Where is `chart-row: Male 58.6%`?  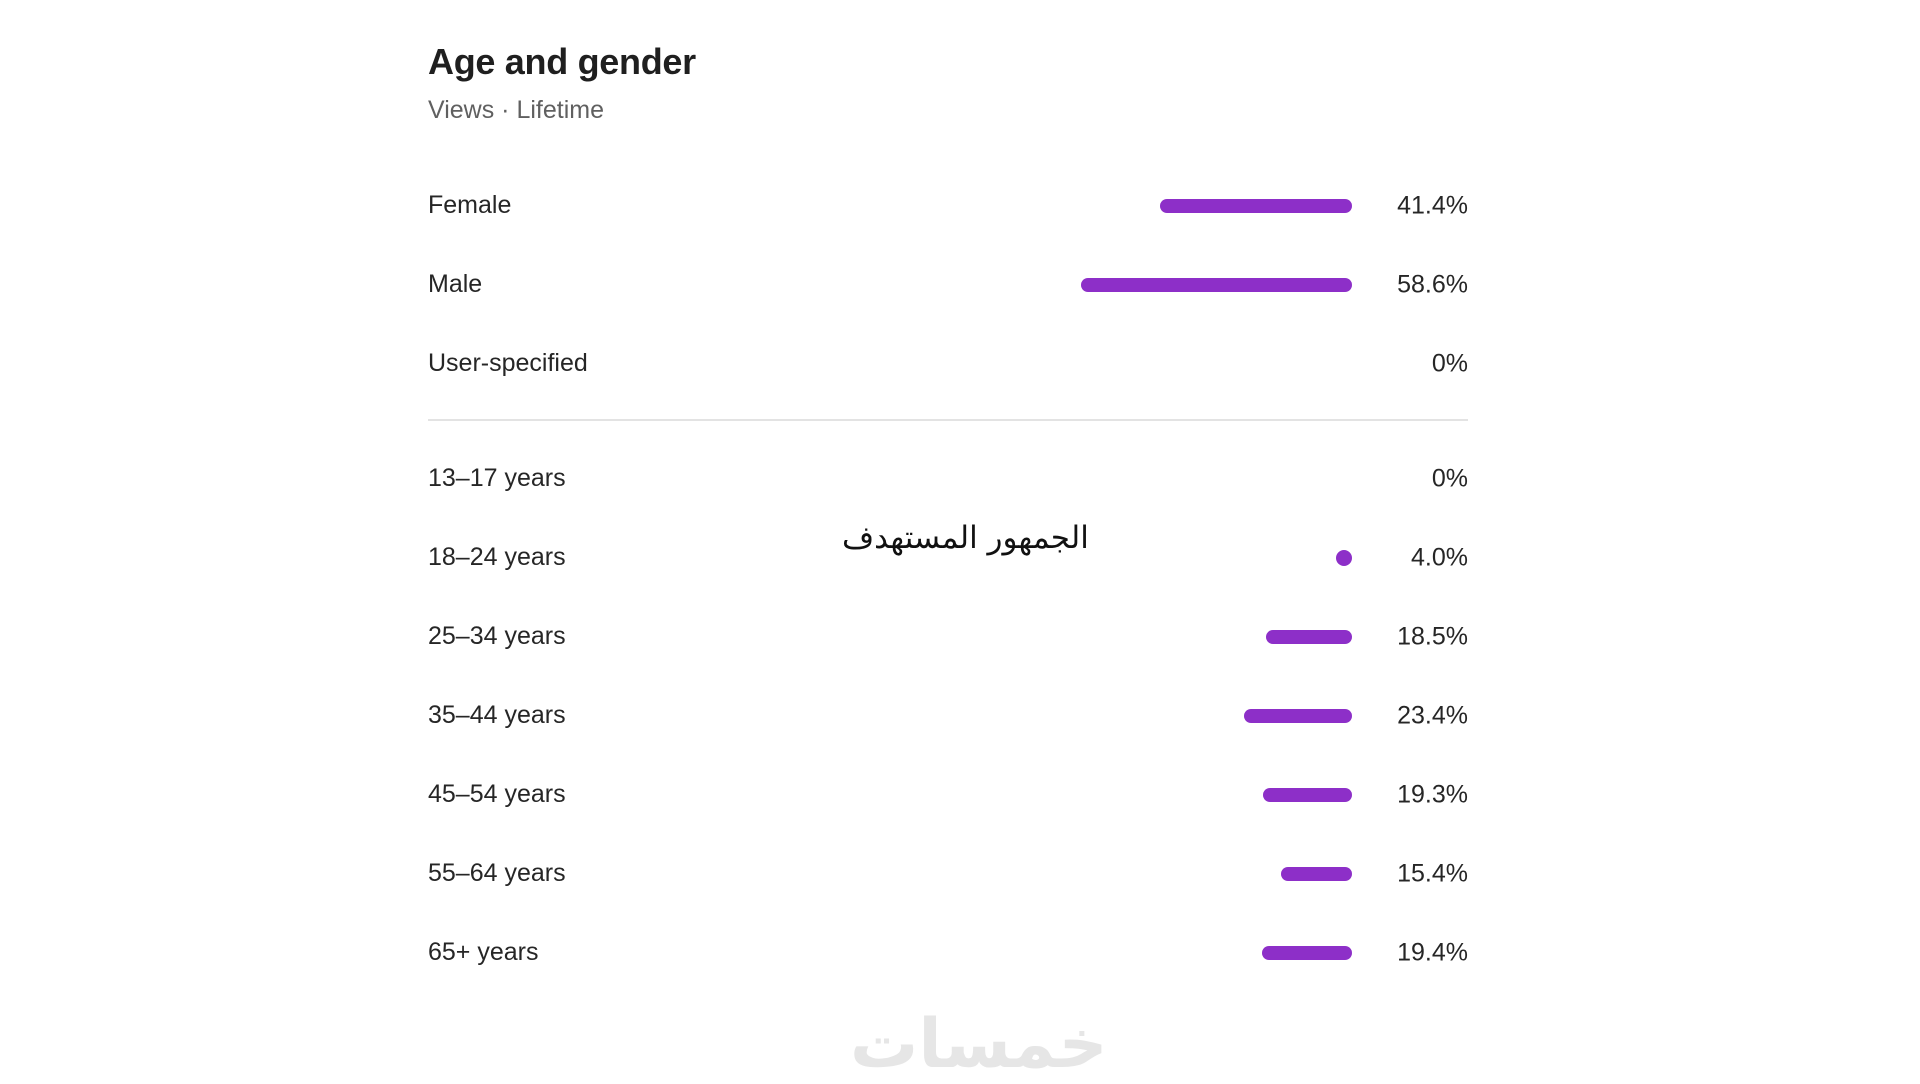 chart-row: Male 58.6% is located at coordinates (948, 284).